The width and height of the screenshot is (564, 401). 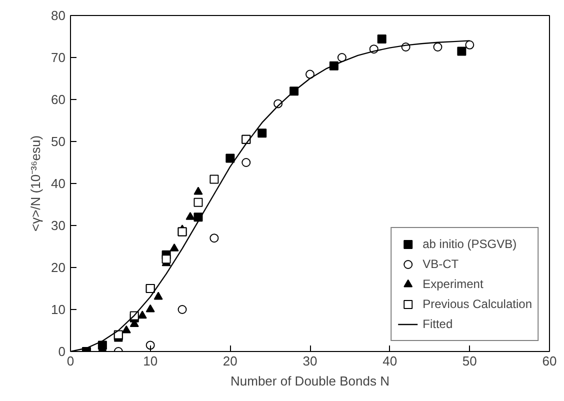 What do you see at coordinates (390, 361) in the screenshot?
I see `x-tick-label: 40` at bounding box center [390, 361].